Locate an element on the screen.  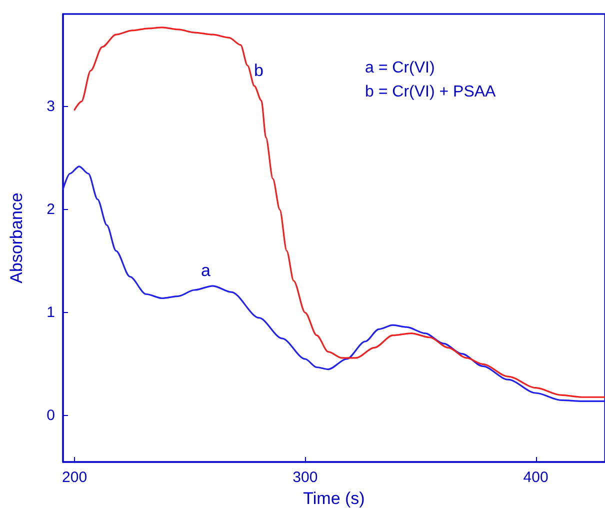
x-tick-label: 200 is located at coordinates (75, 477).